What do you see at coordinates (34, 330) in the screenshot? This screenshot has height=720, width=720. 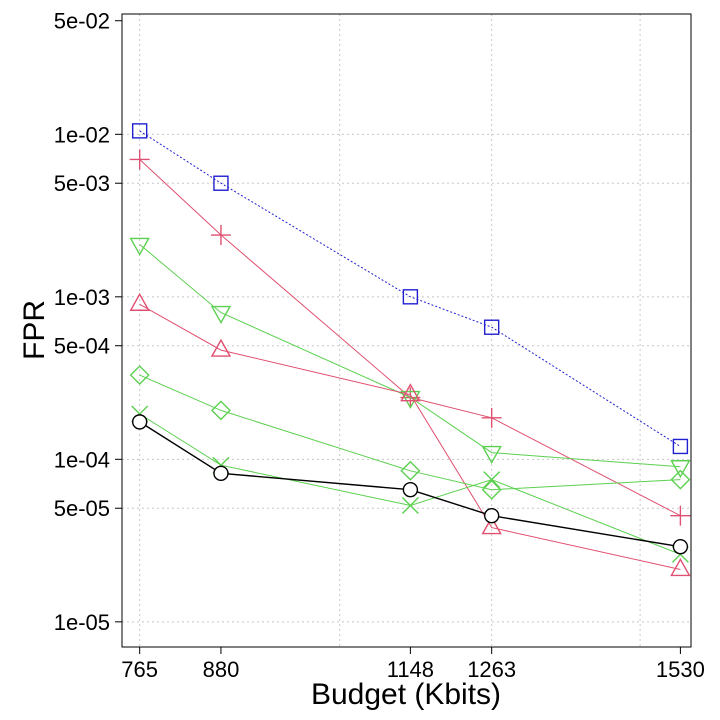 I see `y-axis-title: FPR` at bounding box center [34, 330].